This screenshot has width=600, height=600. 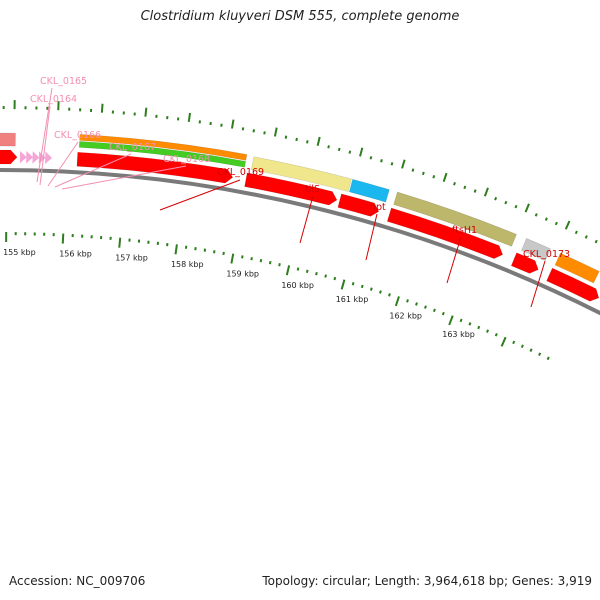 What do you see at coordinates (378, 207) in the screenshot?
I see `gene-label: hpt` at bounding box center [378, 207].